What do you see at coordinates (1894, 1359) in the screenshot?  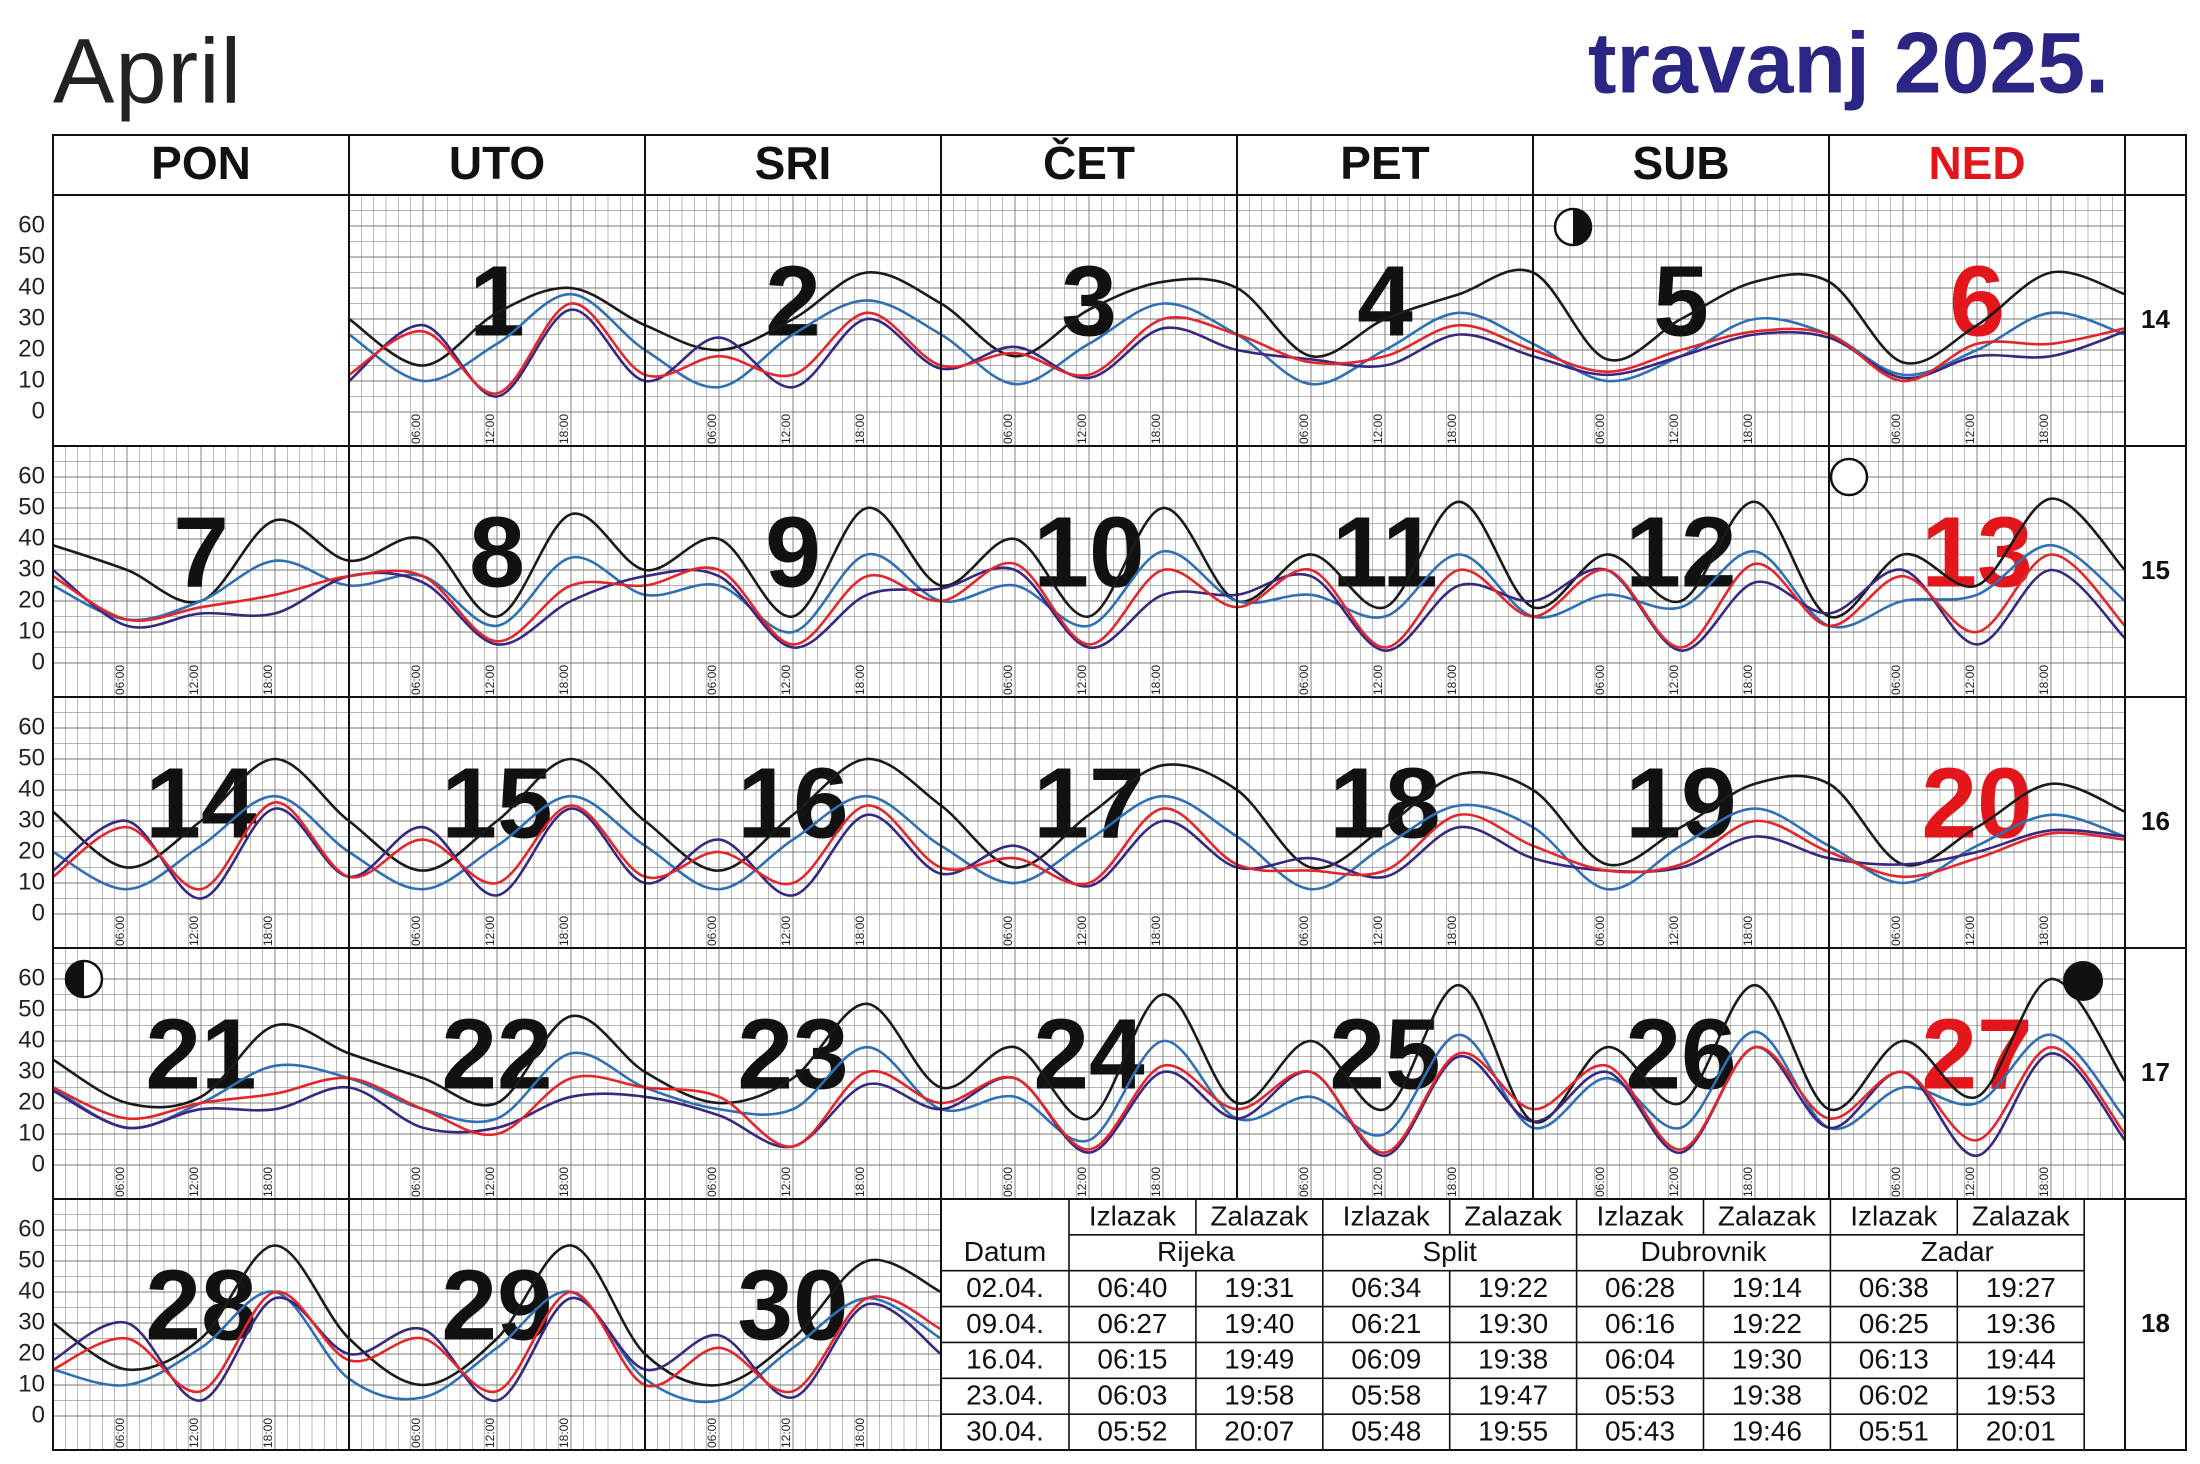 I see `time-cell: 06:13` at bounding box center [1894, 1359].